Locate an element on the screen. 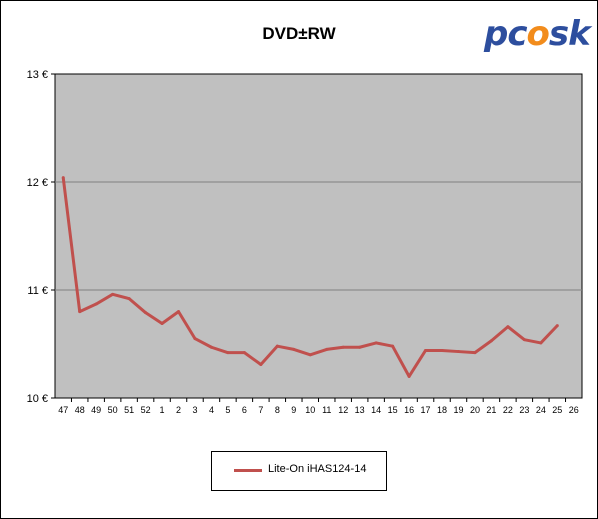 The width and height of the screenshot is (598, 519). x-tick-label: 7 is located at coordinates (260, 410).